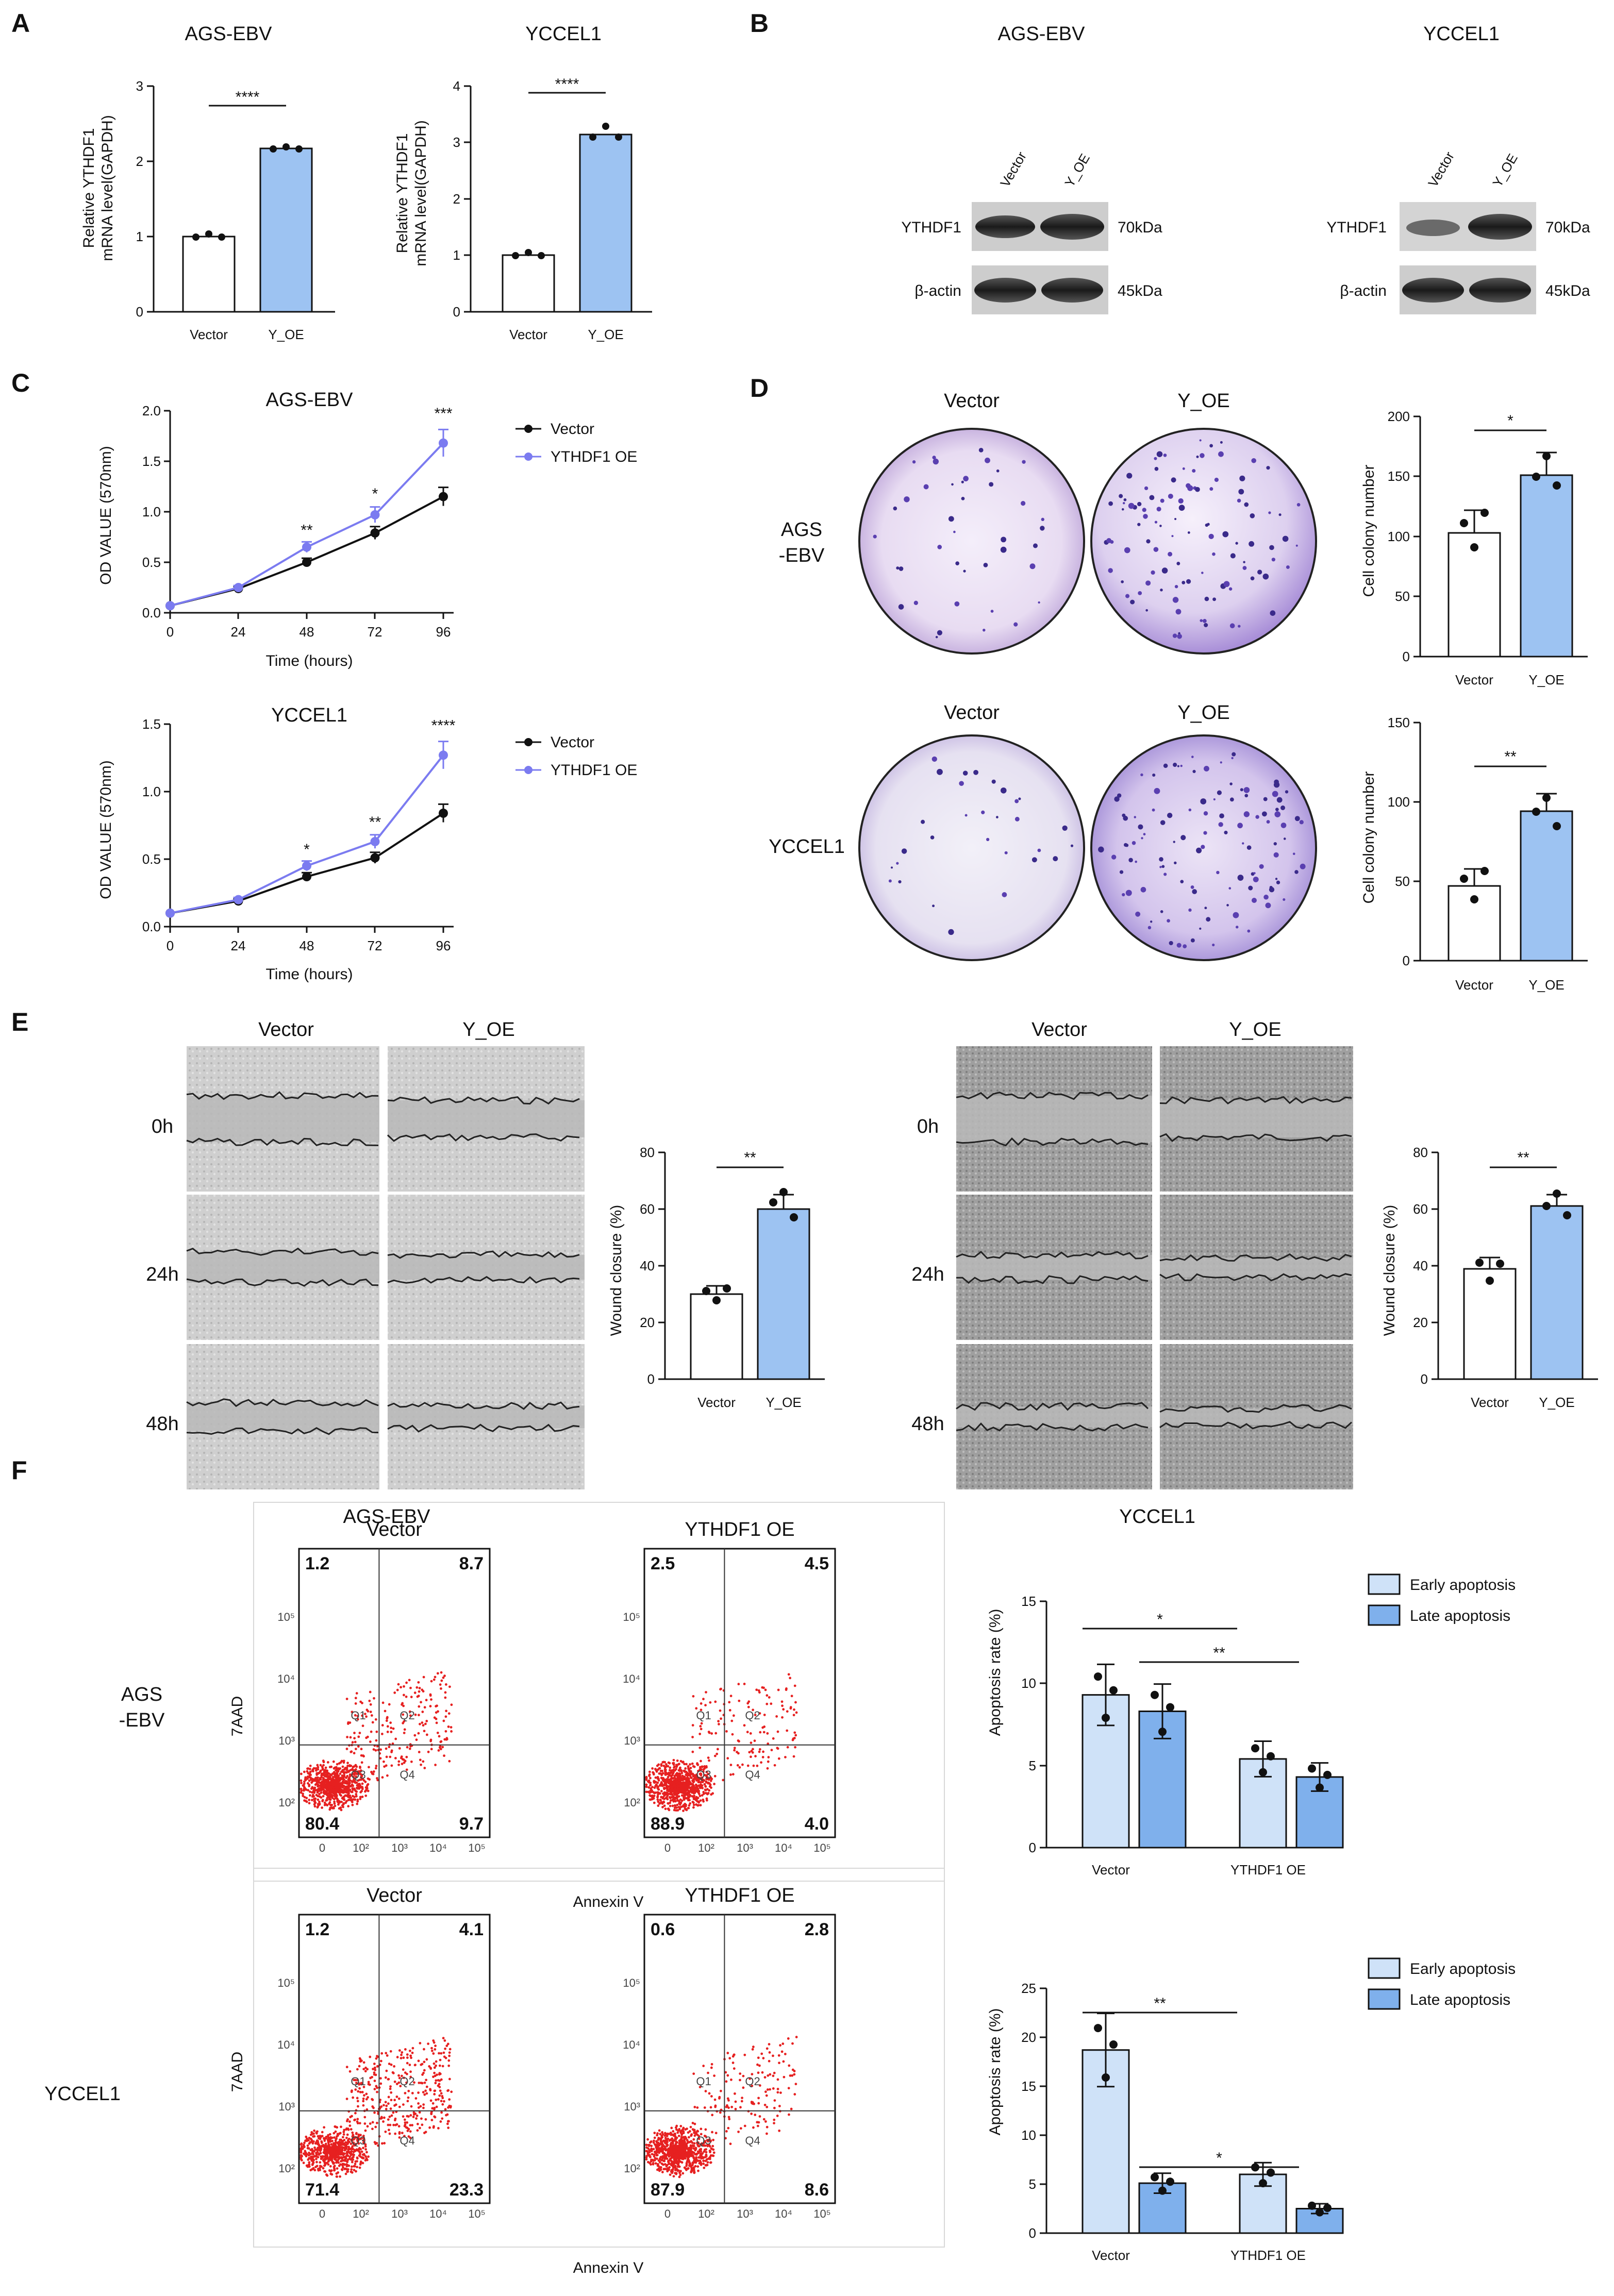 The height and width of the screenshot is (2296, 1614). What do you see at coordinates (927, 1274) in the screenshot?
I see `time-label: 24h` at bounding box center [927, 1274].